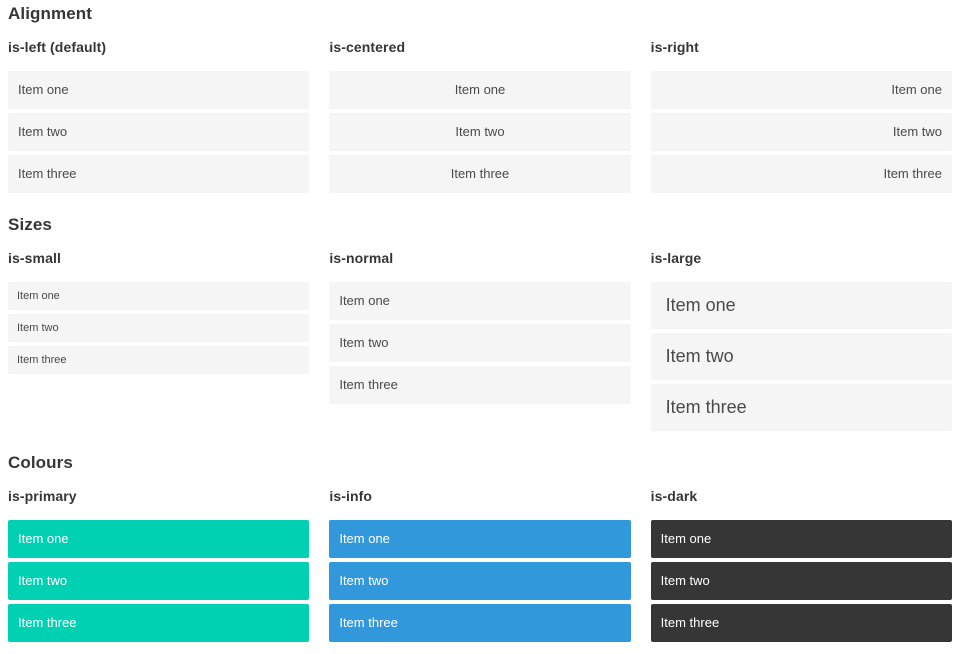  I want to click on variant-title: is-dark, so click(674, 496).